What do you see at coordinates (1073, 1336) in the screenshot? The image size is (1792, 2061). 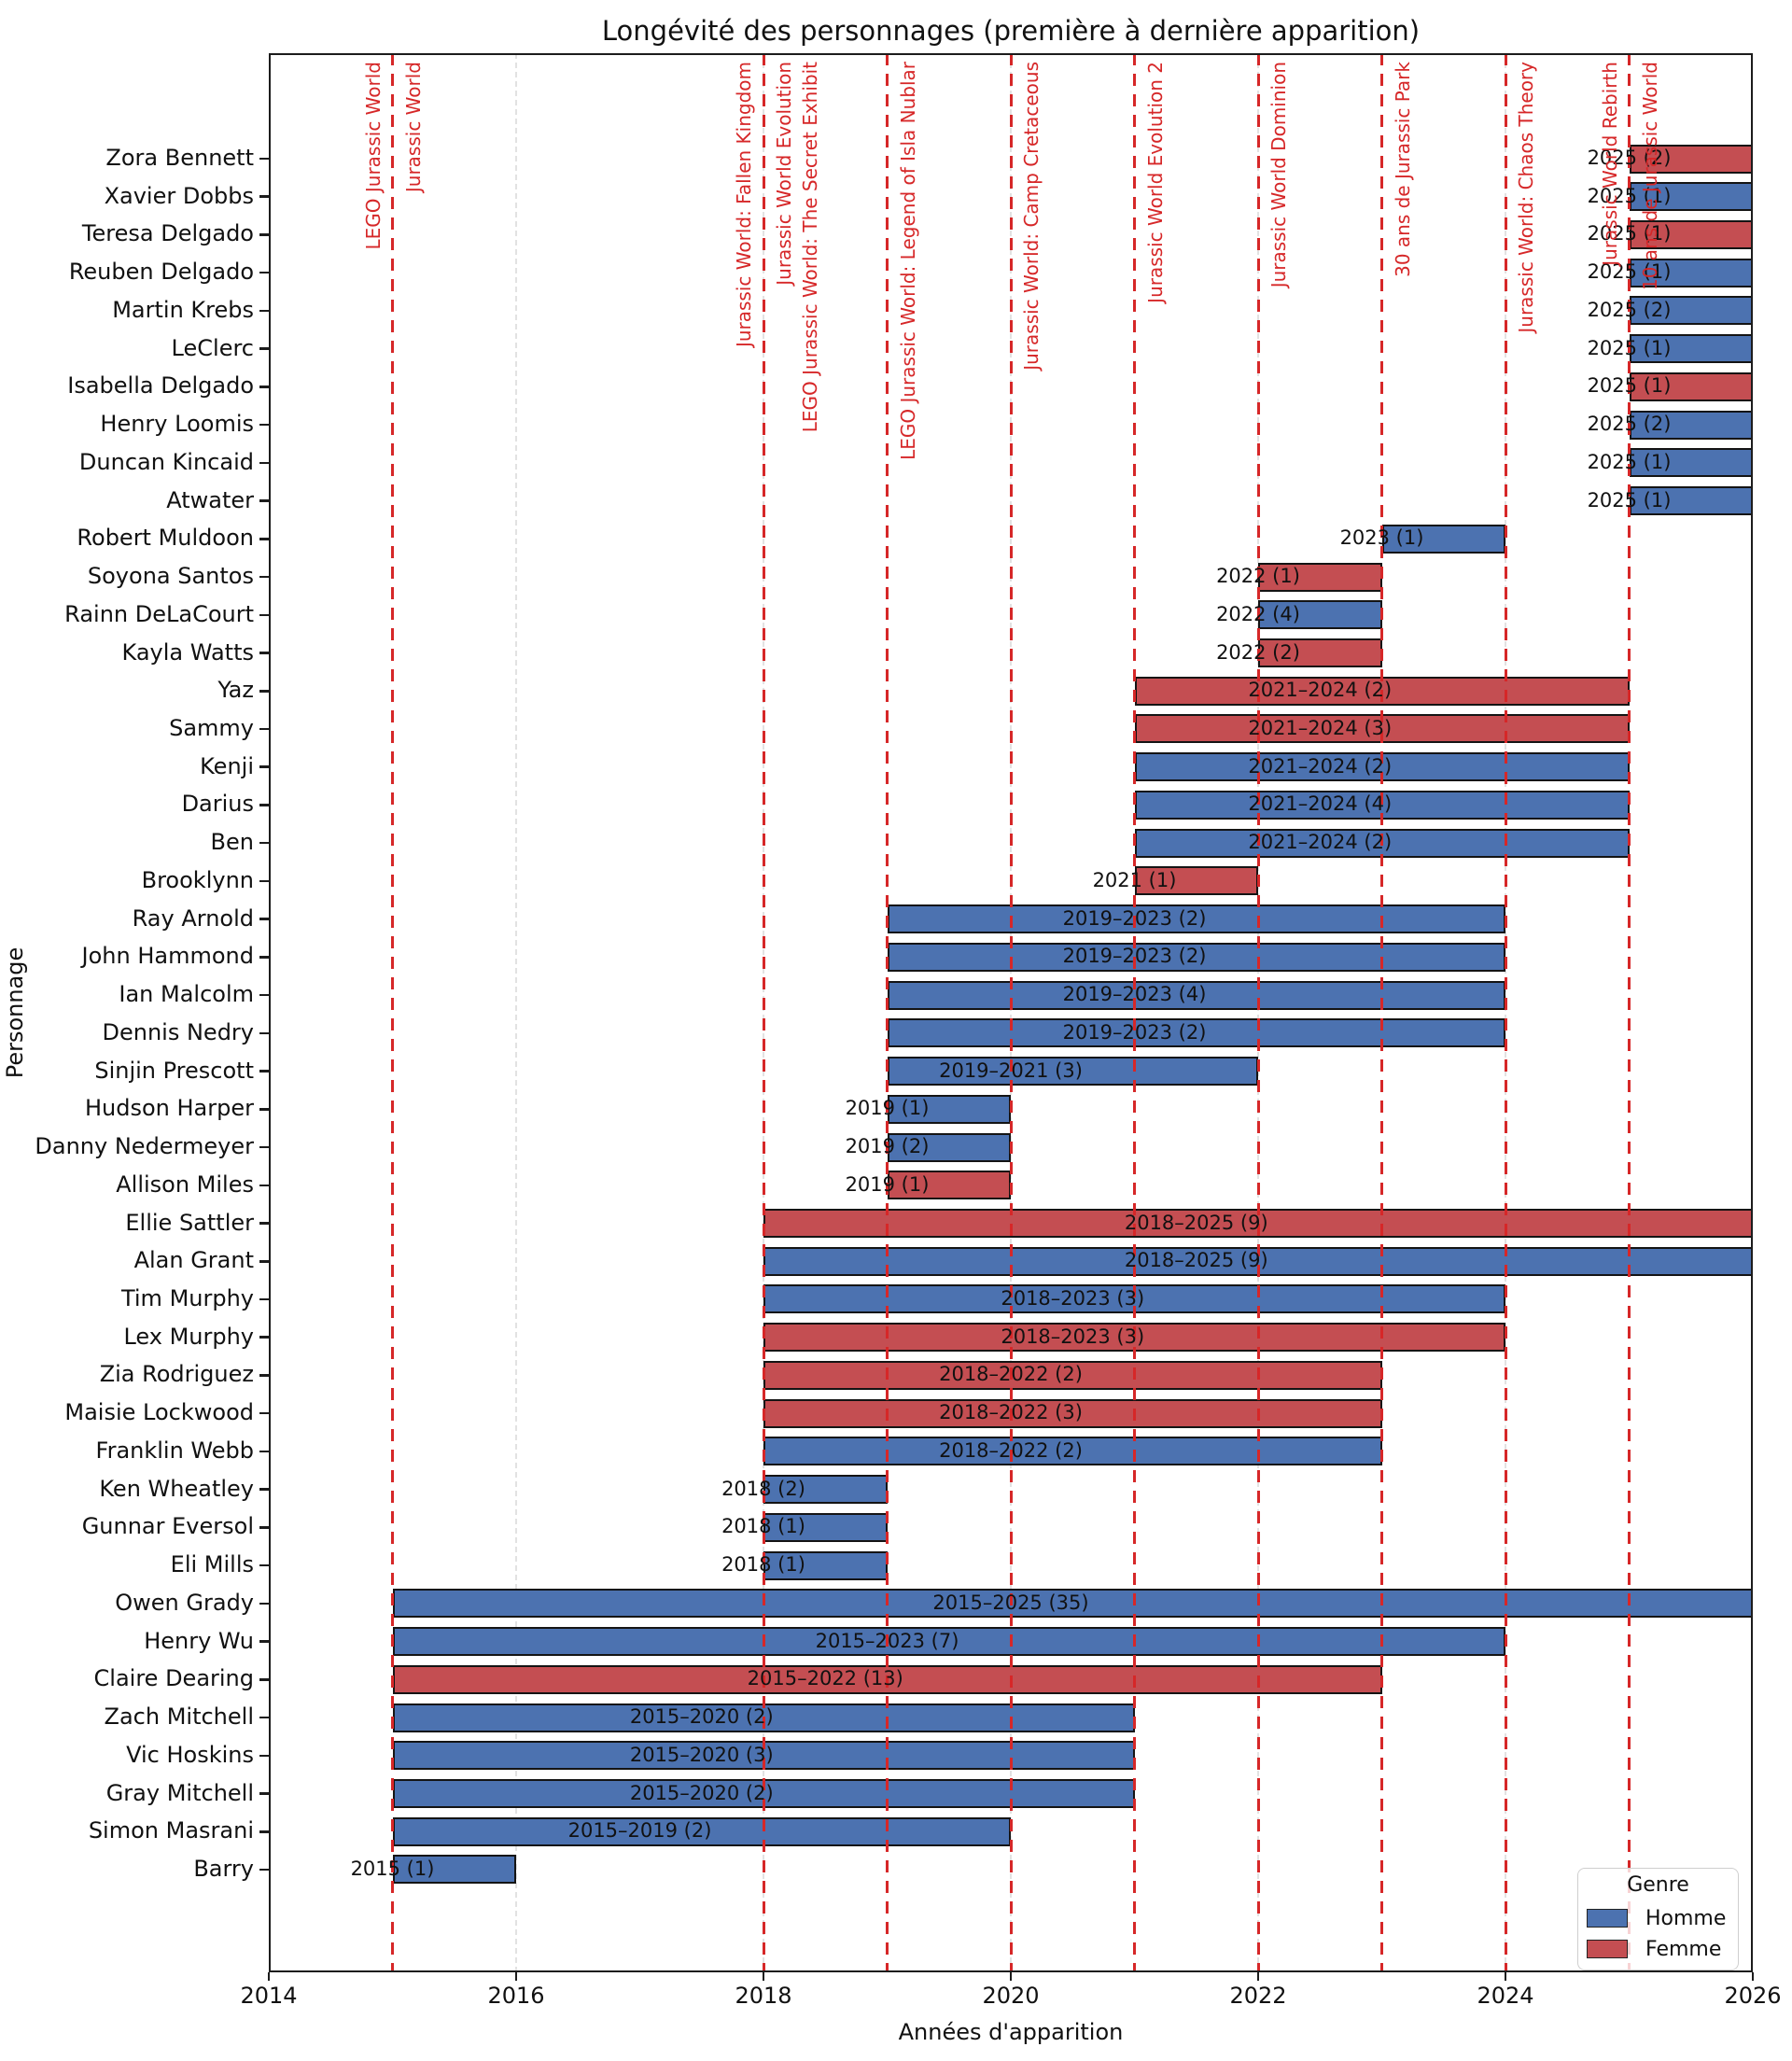 I see `bar-value-label: 2018–2023 (3)` at bounding box center [1073, 1336].